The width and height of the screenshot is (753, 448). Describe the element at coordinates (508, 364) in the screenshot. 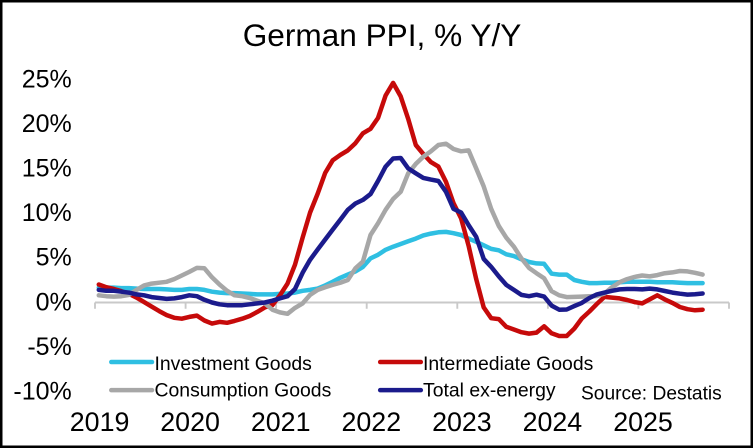

I see `svg-text: Intermediate Goods` at that location.